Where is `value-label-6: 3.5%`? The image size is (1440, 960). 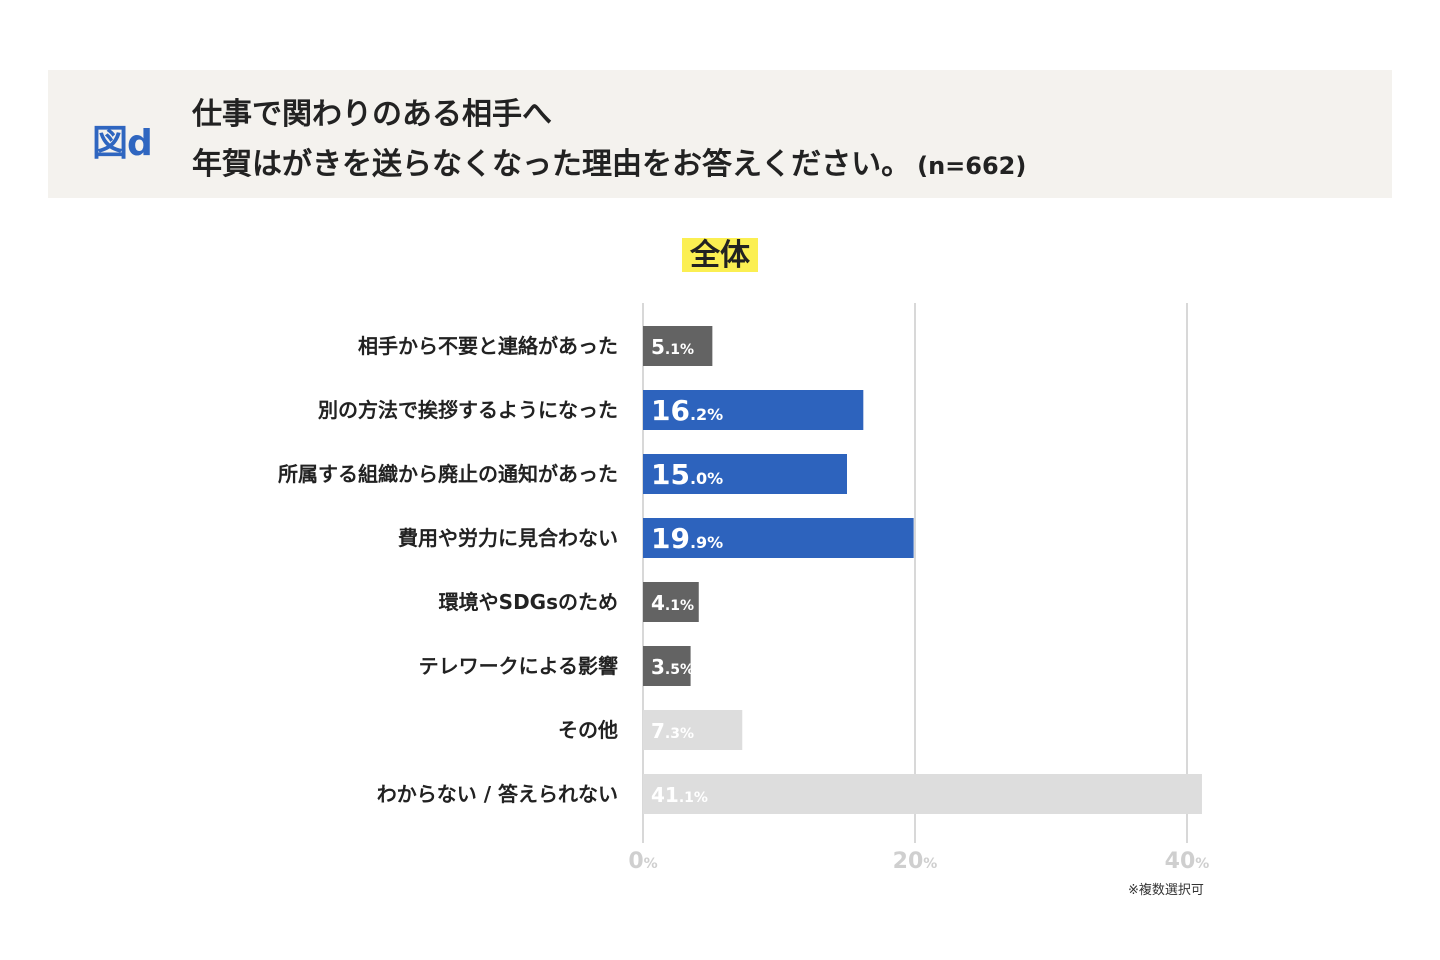
value-label-6: 3.5% is located at coordinates (672, 667).